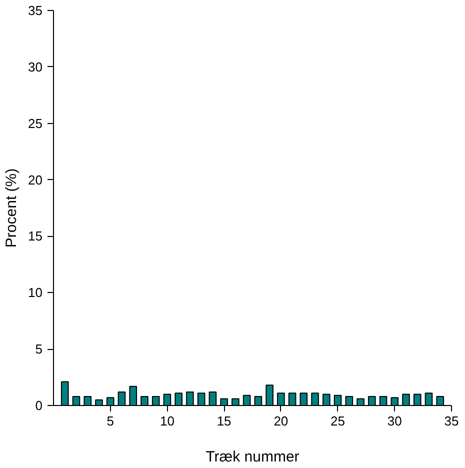  Describe the element at coordinates (451, 421) in the screenshot. I see `x-tick-label: 35` at that location.